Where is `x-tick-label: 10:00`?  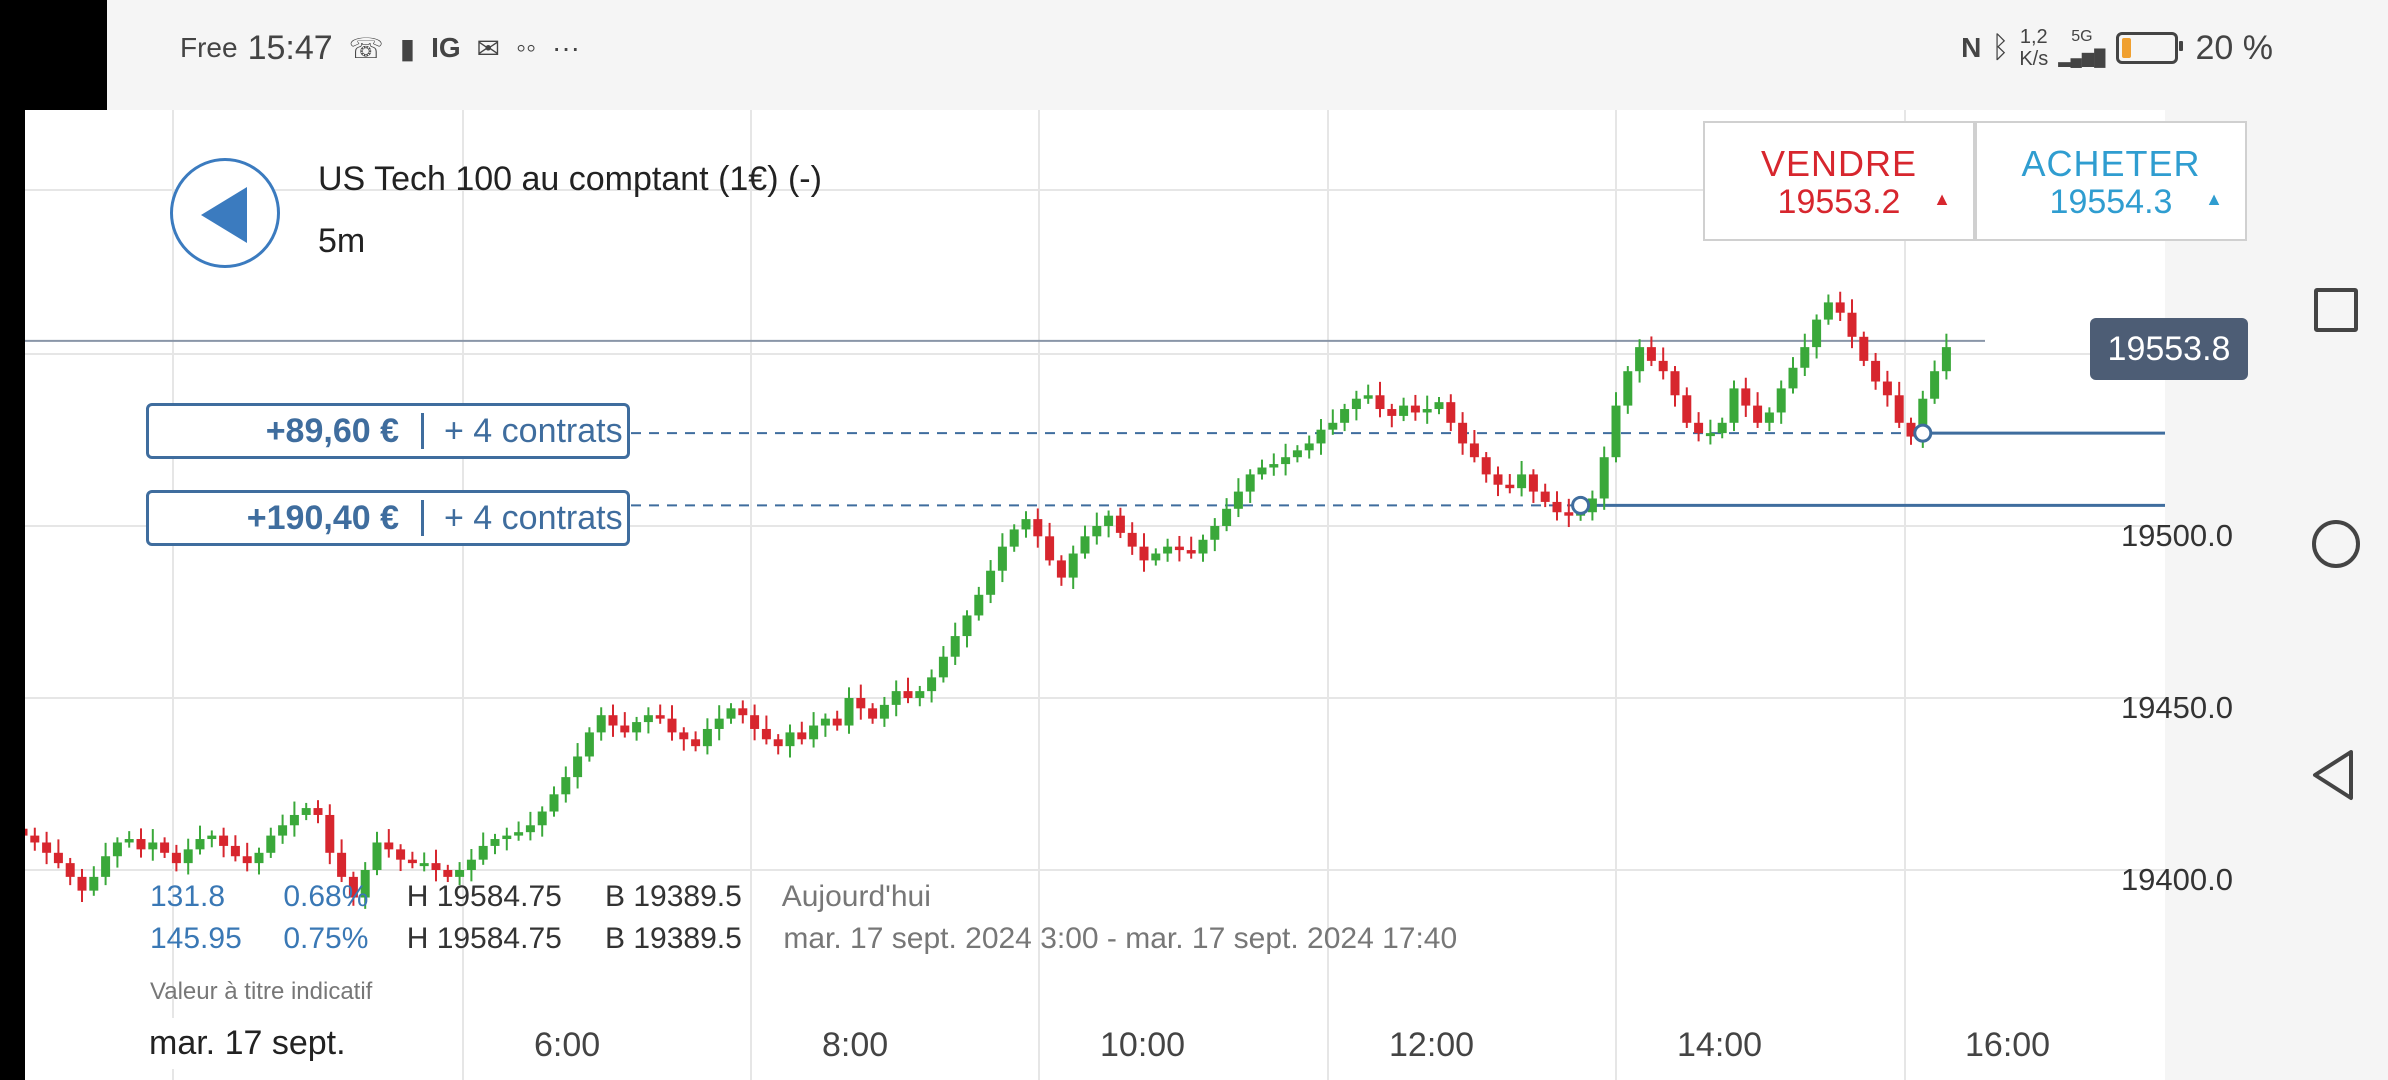
x-tick-label: 10:00 is located at coordinates (1143, 1045).